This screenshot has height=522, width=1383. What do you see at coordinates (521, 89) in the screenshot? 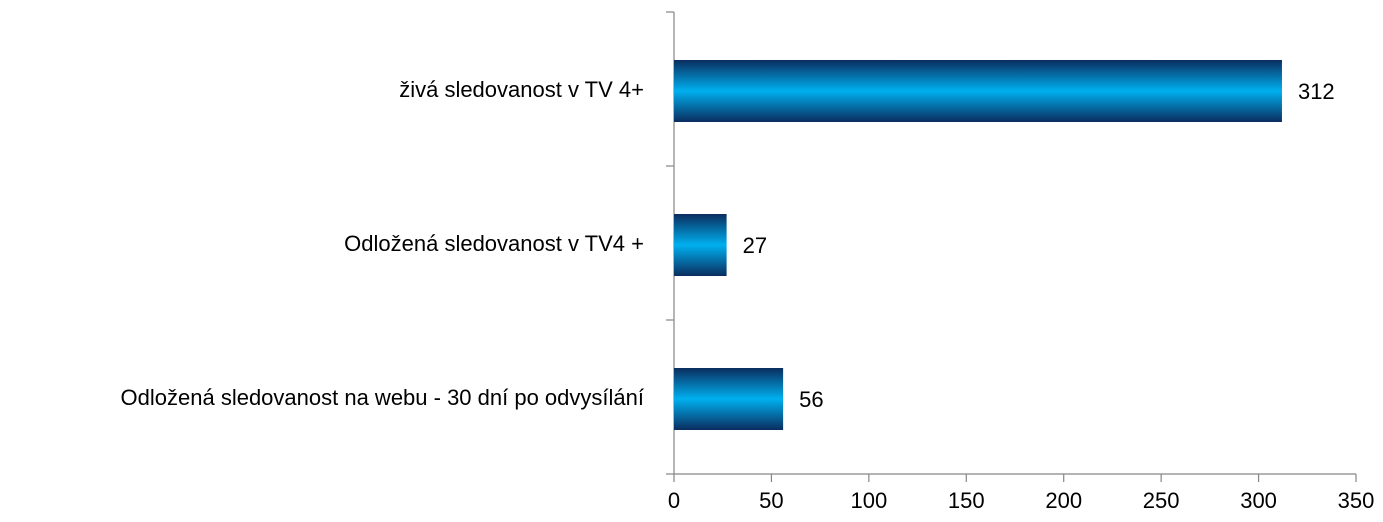
I see `category-label: živá sledovanost v TV 4+` at bounding box center [521, 89].